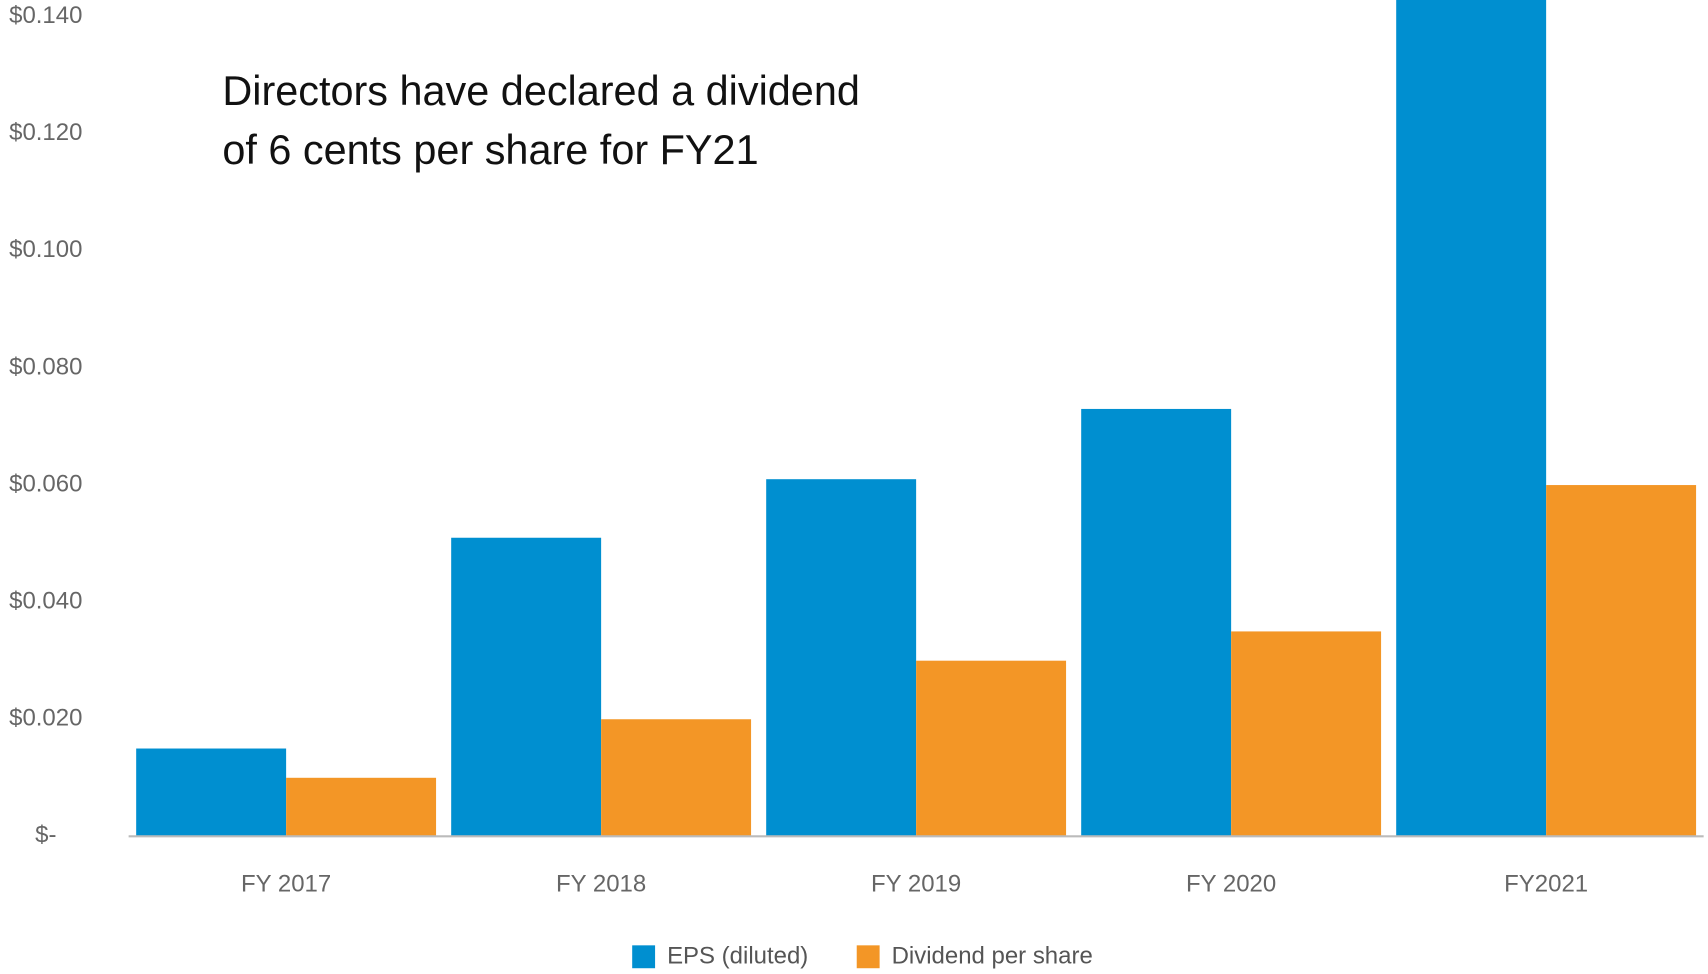 The height and width of the screenshot is (974, 1708). What do you see at coordinates (45, 718) in the screenshot?
I see `y-tick-label: $0.020` at bounding box center [45, 718].